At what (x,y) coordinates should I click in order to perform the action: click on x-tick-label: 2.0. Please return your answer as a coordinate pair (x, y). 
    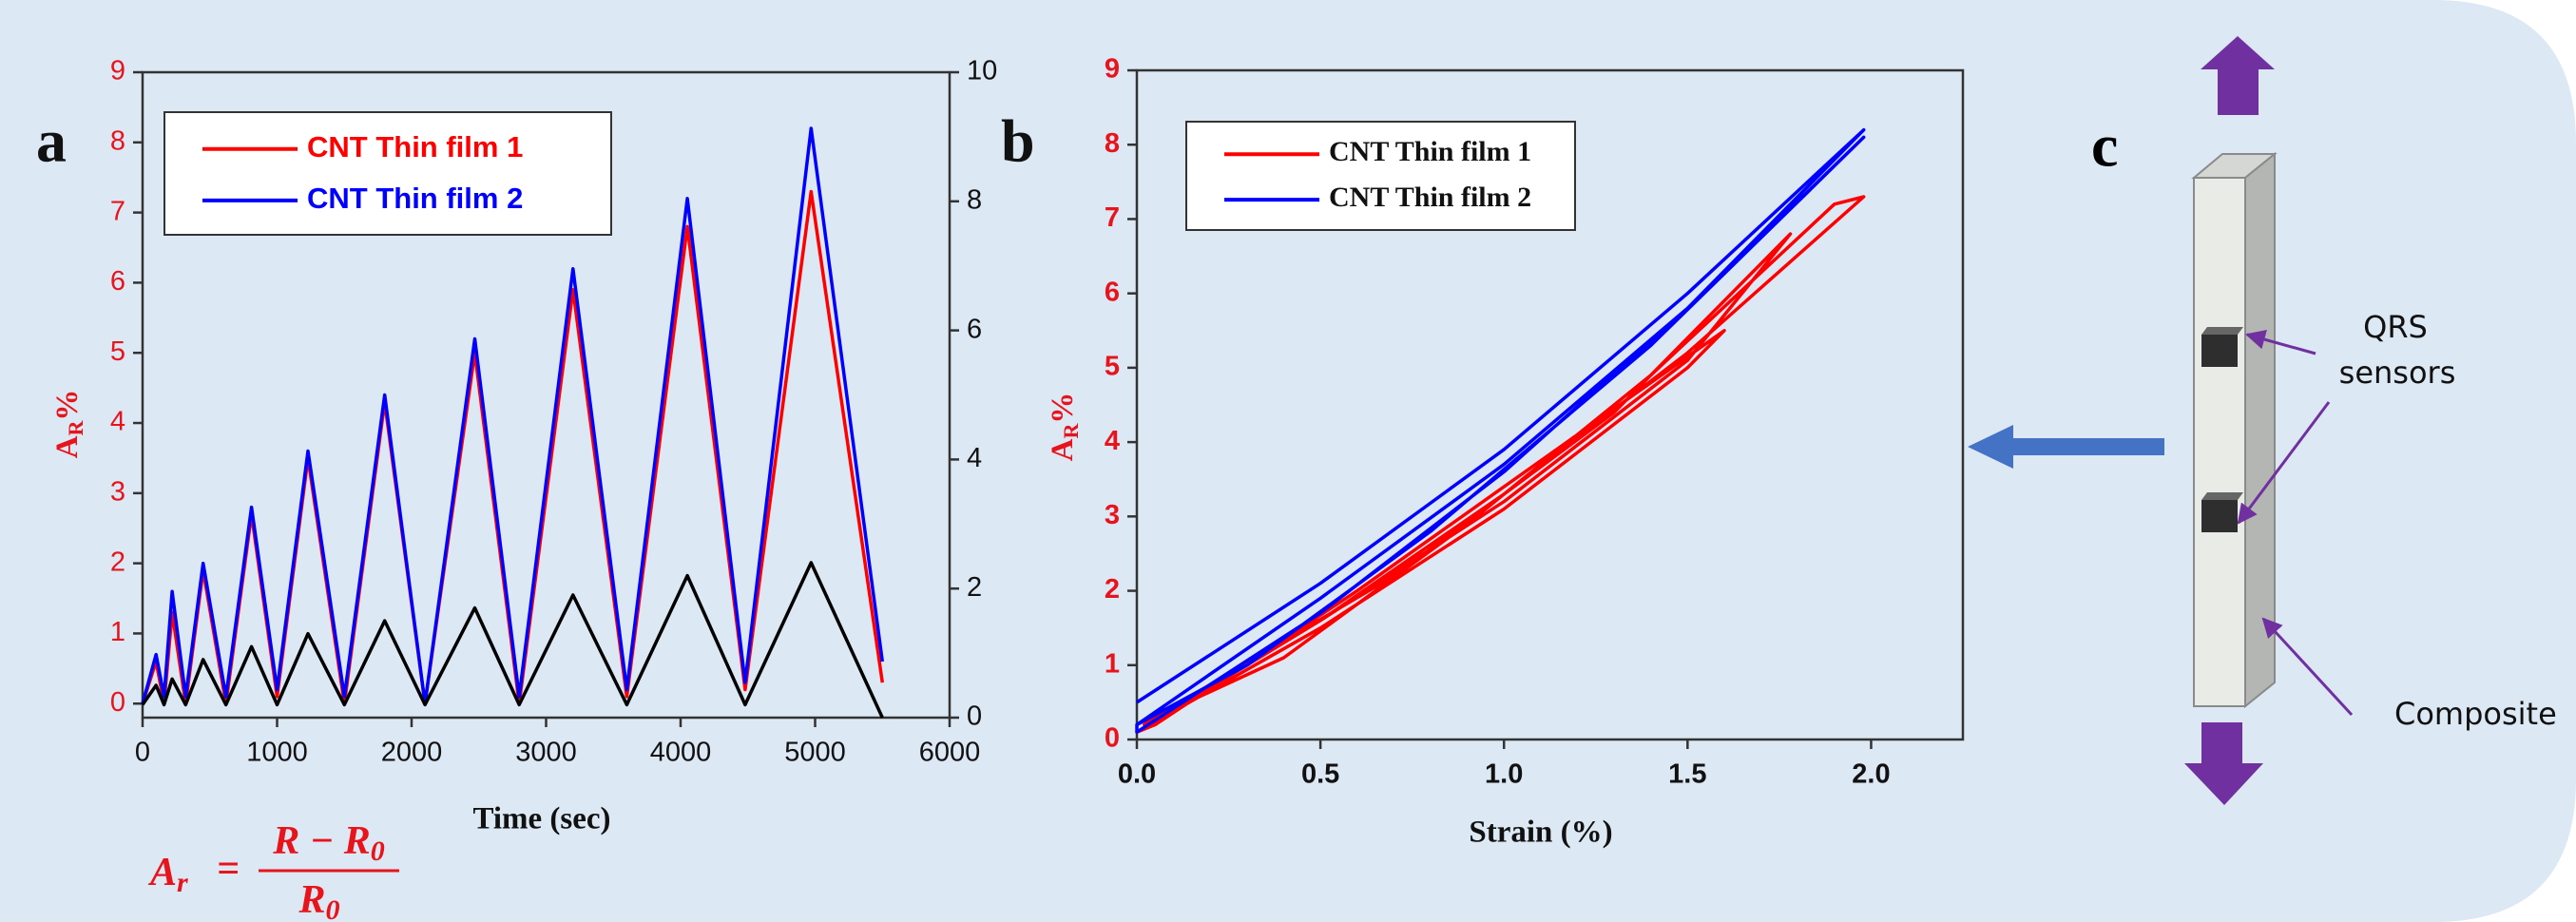
    Looking at the image, I should click on (1871, 774).